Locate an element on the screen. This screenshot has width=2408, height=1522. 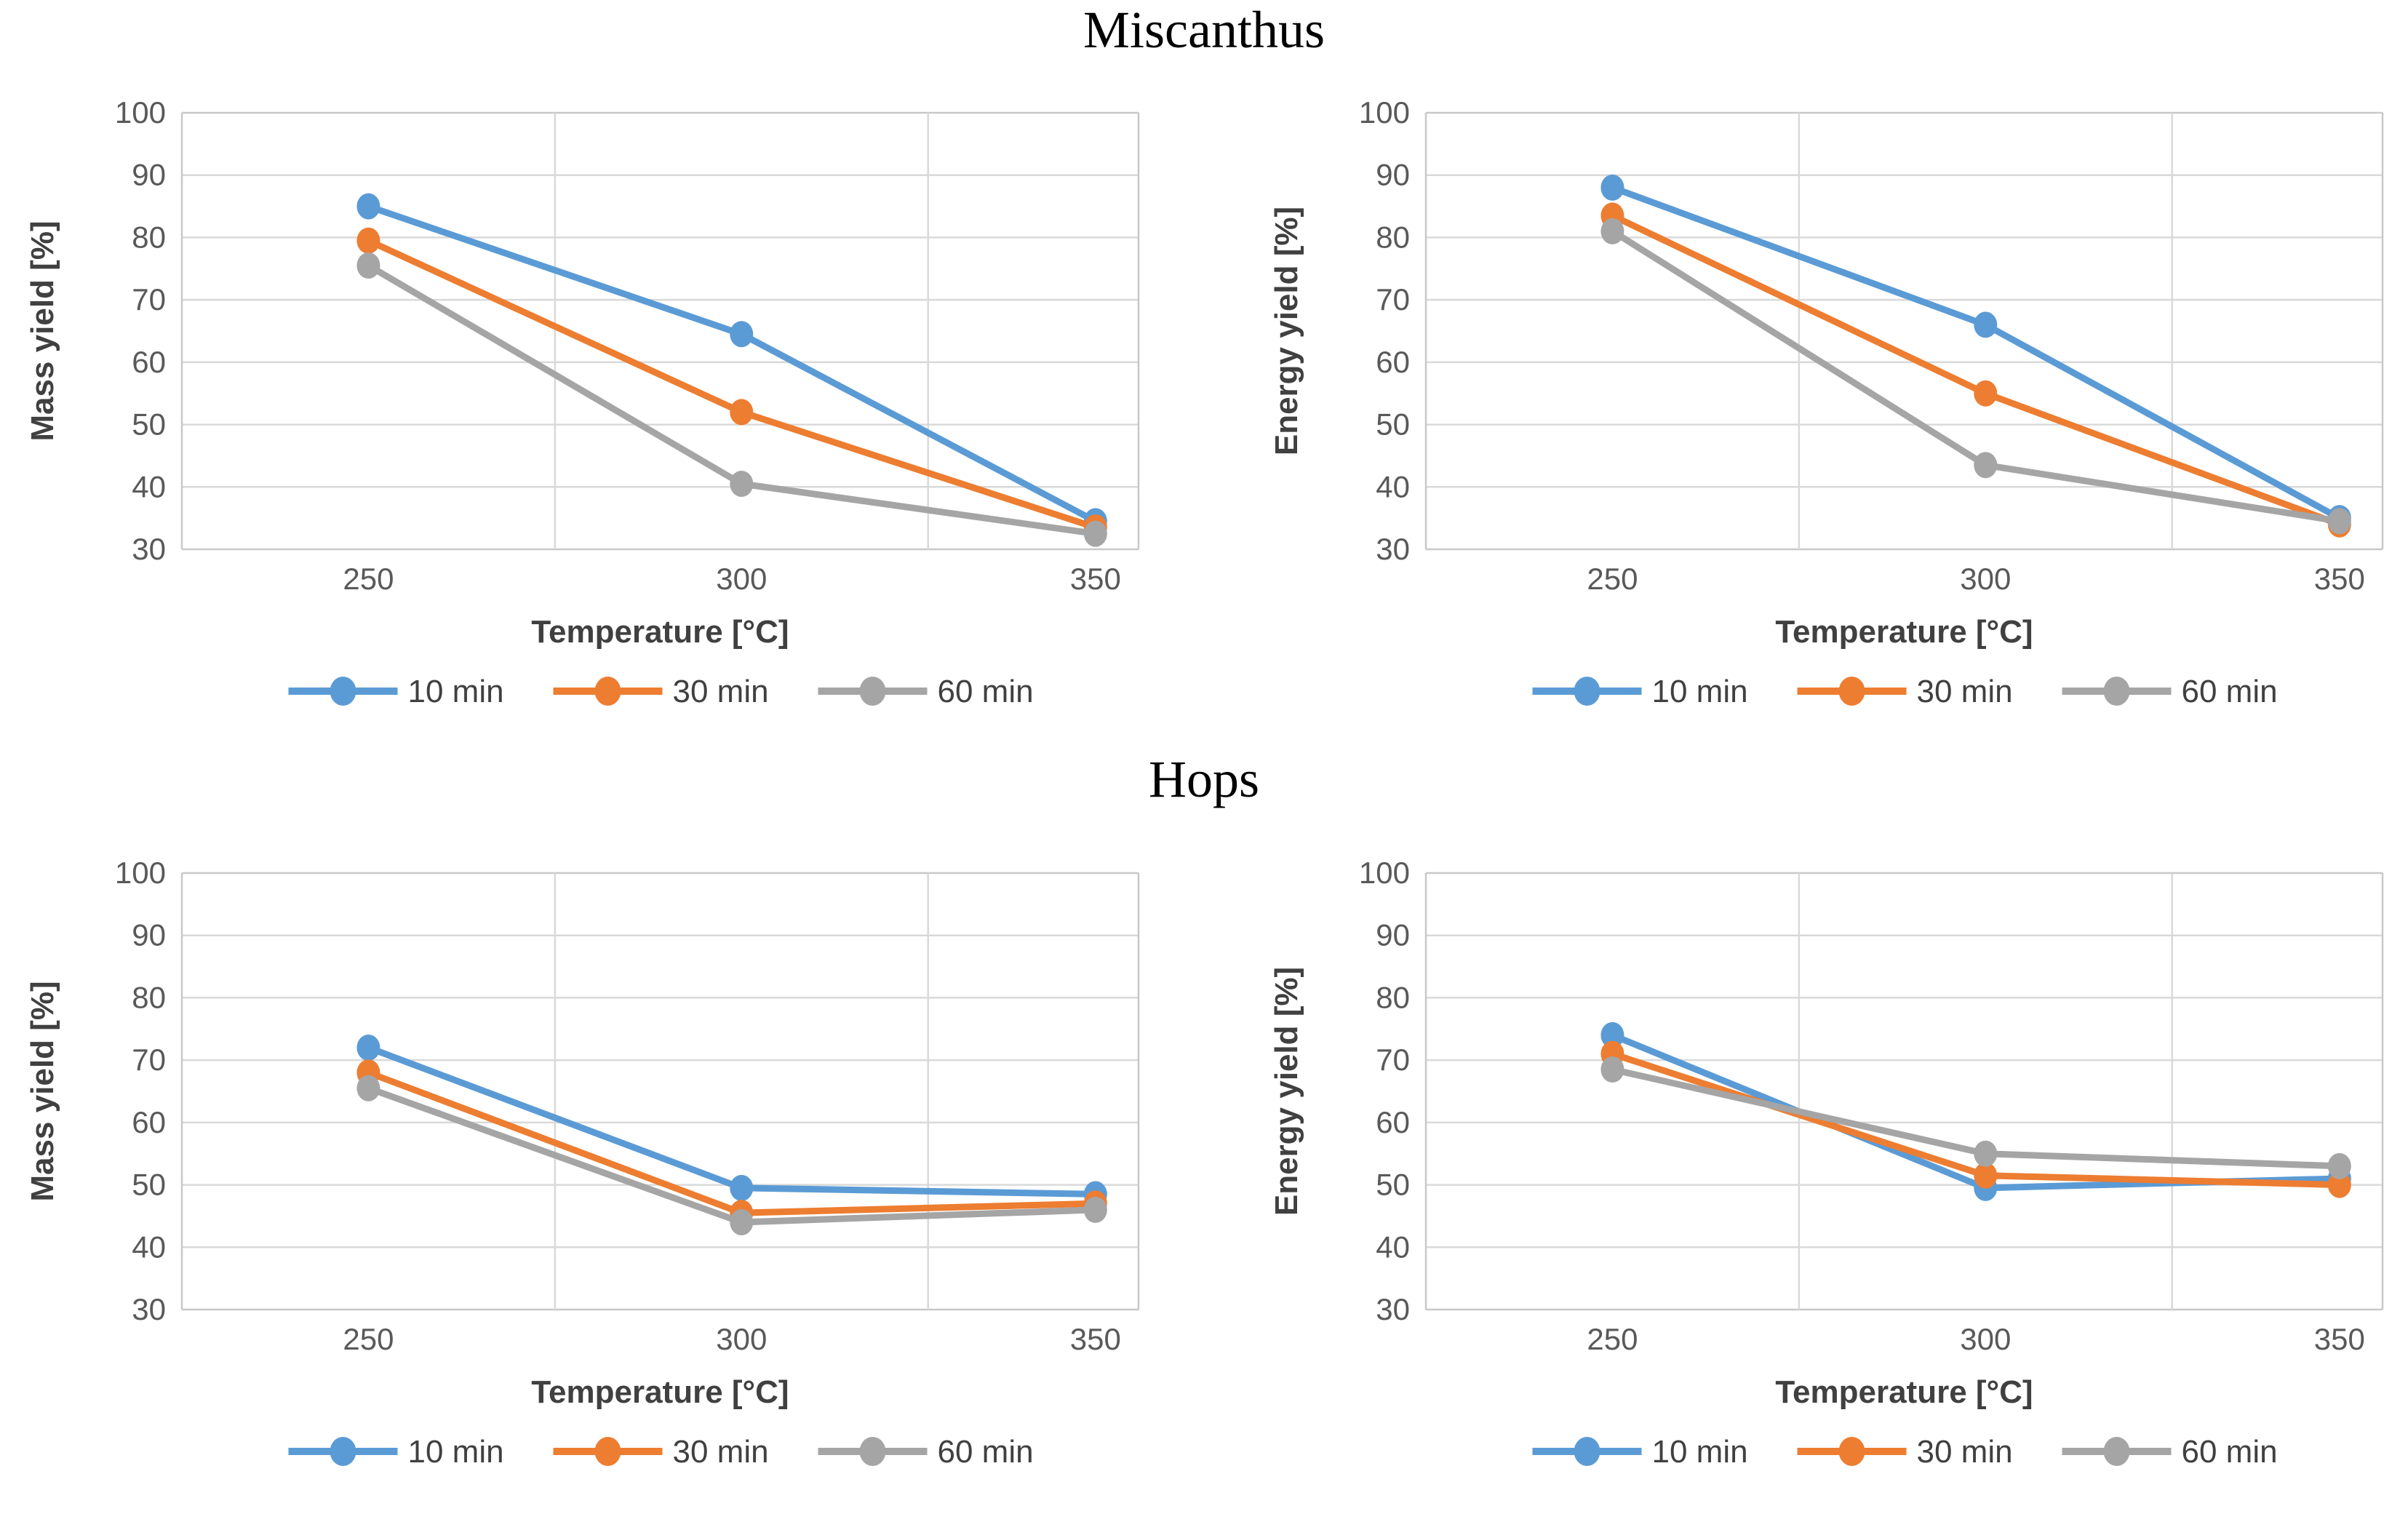
group-title-hops: Hops is located at coordinates (1203, 779).